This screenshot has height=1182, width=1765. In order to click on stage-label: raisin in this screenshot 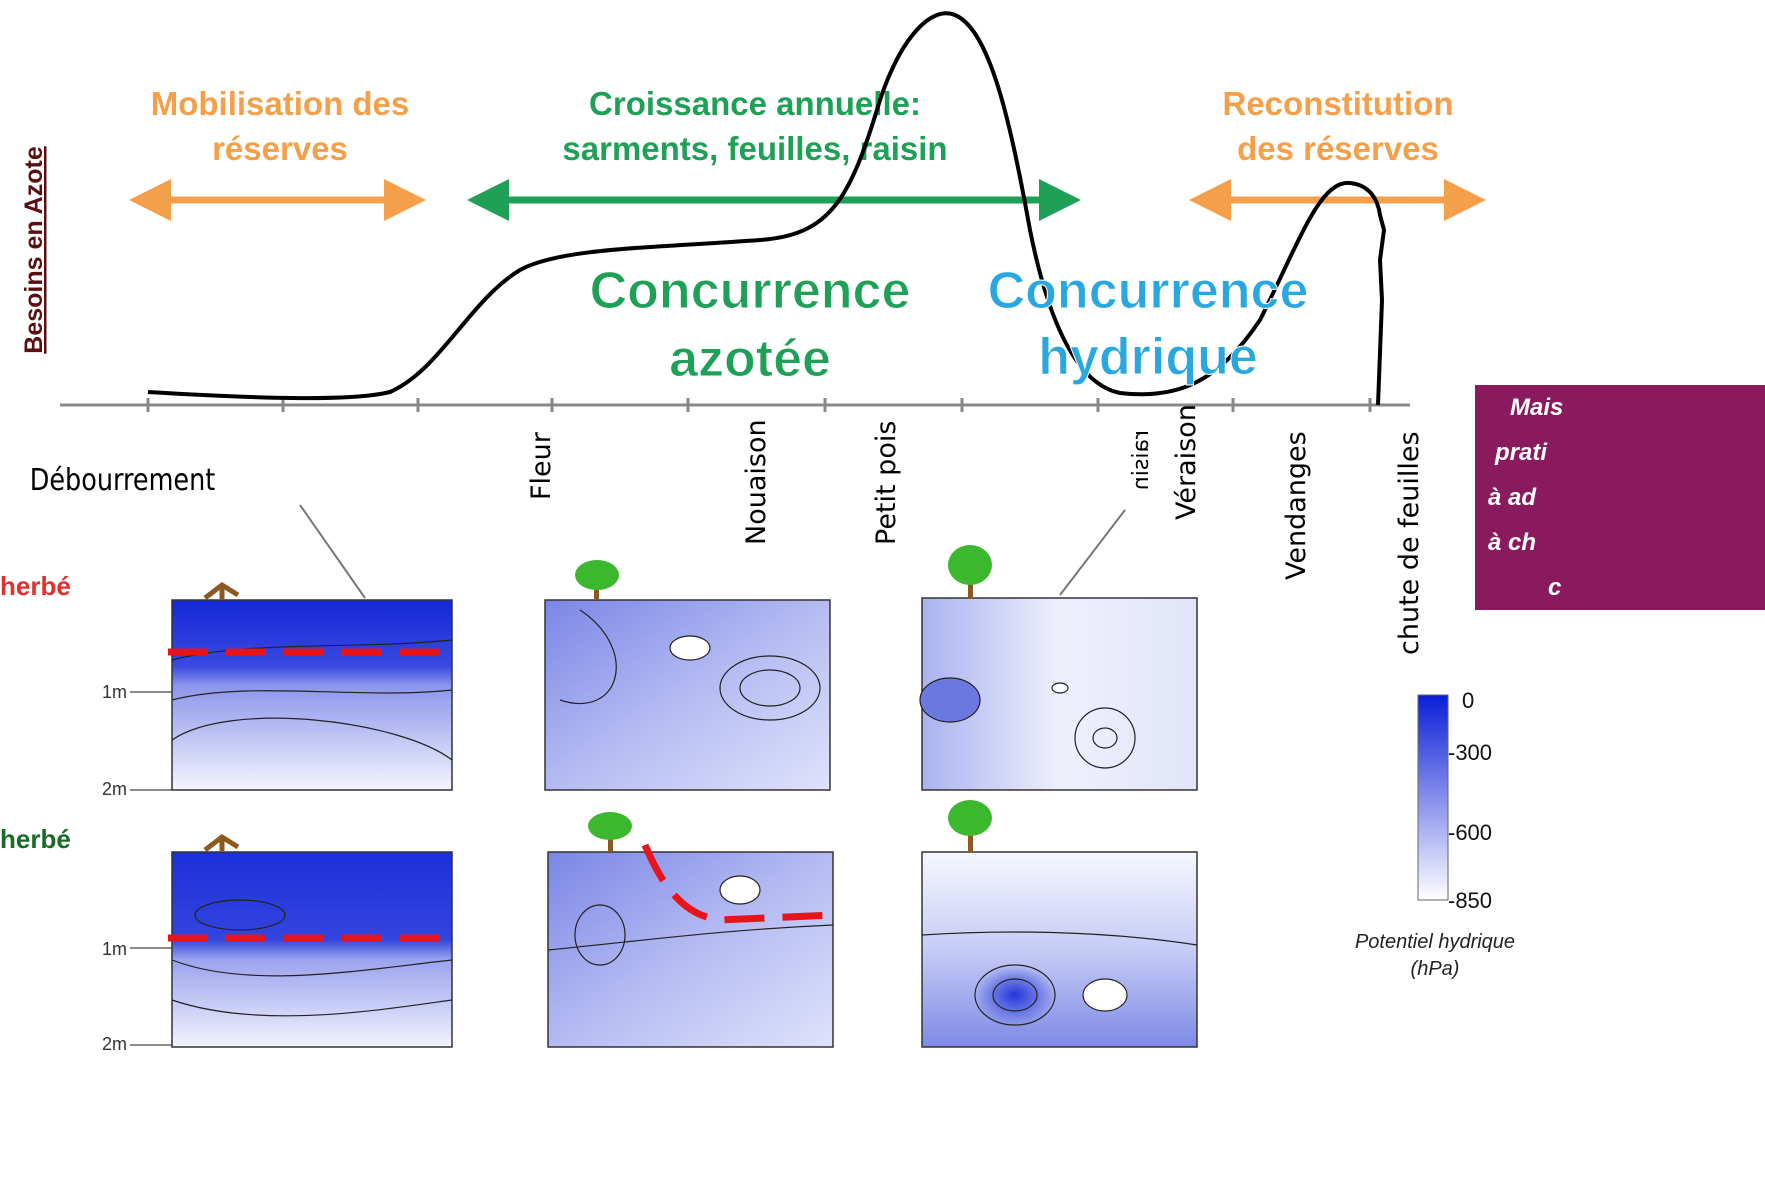, I will do `click(1141, 460)`.